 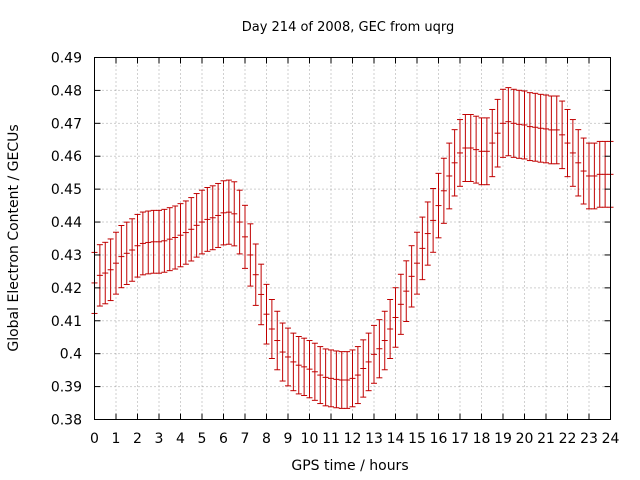 I want to click on y-tick-label: 0.46, so click(x=66, y=157).